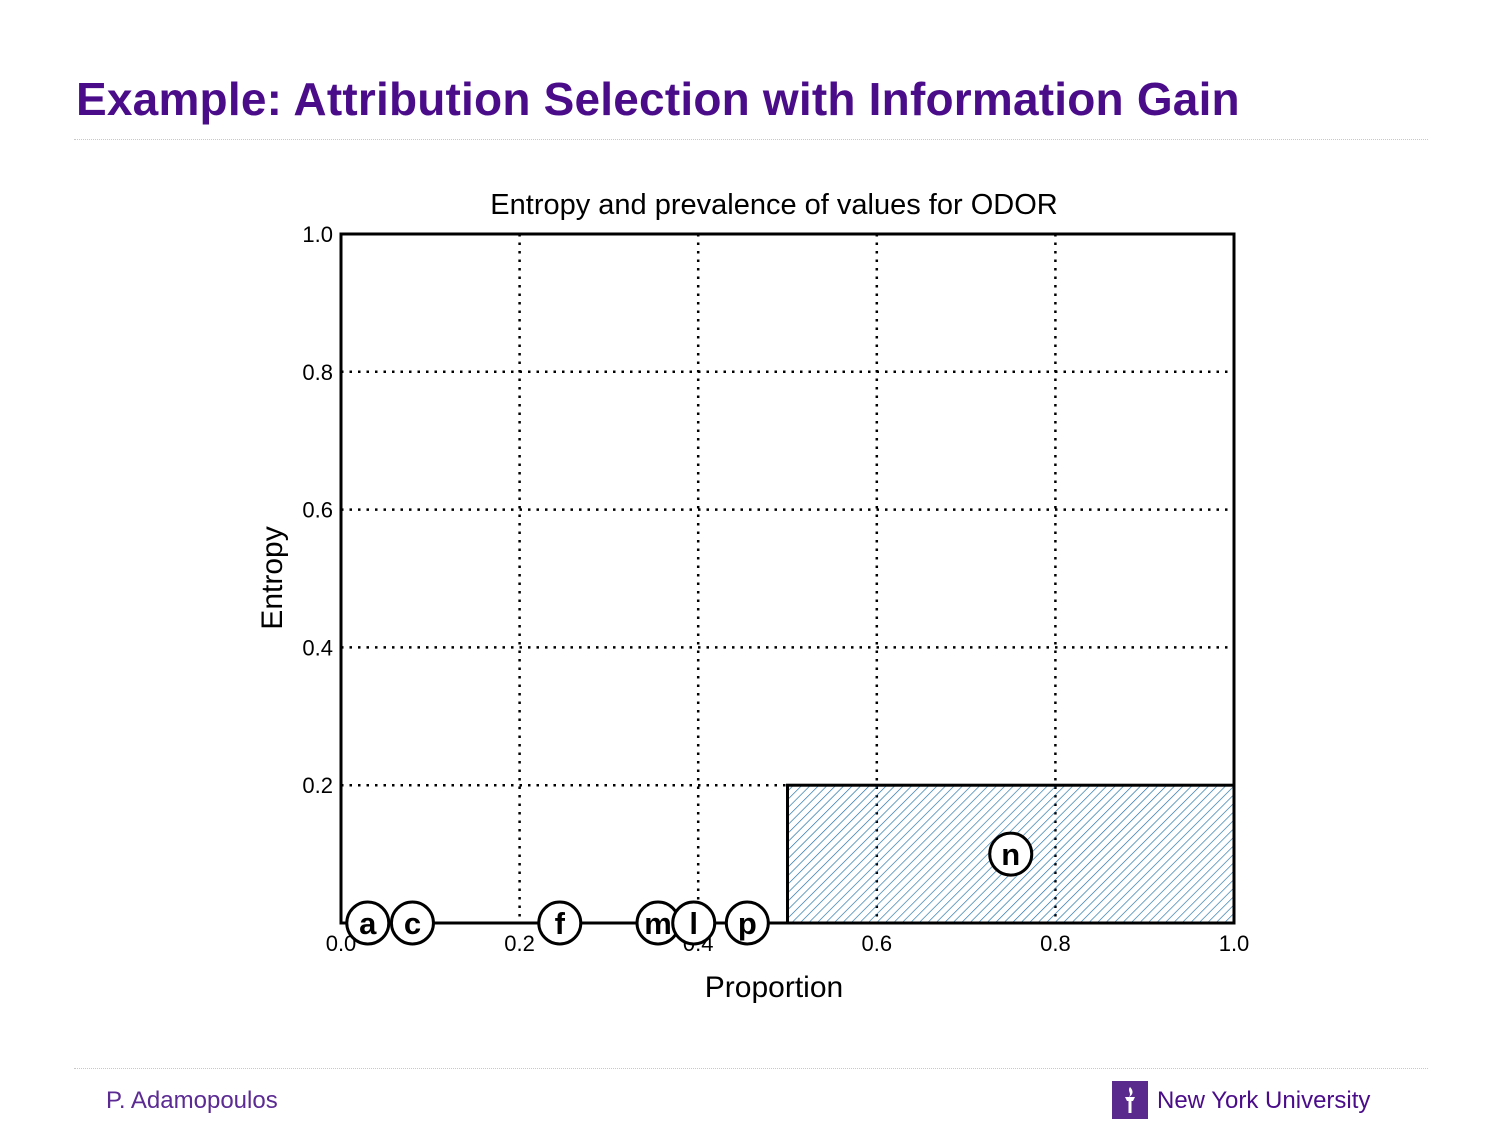  I want to click on x-tick-label: 1.0, so click(1234, 943).